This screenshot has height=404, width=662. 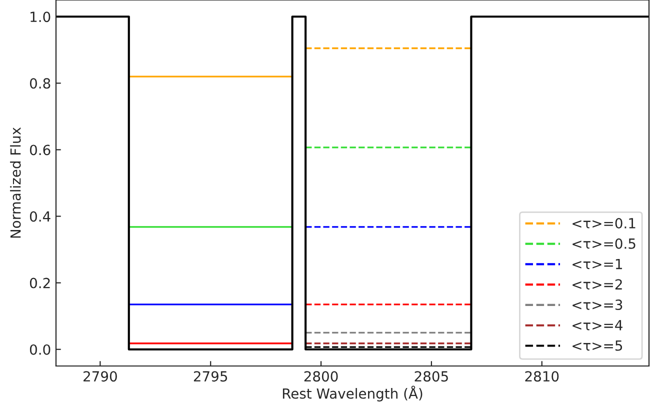 What do you see at coordinates (352, 394) in the screenshot?
I see `x-axis-title: Rest Wavelength (Å)` at bounding box center [352, 394].